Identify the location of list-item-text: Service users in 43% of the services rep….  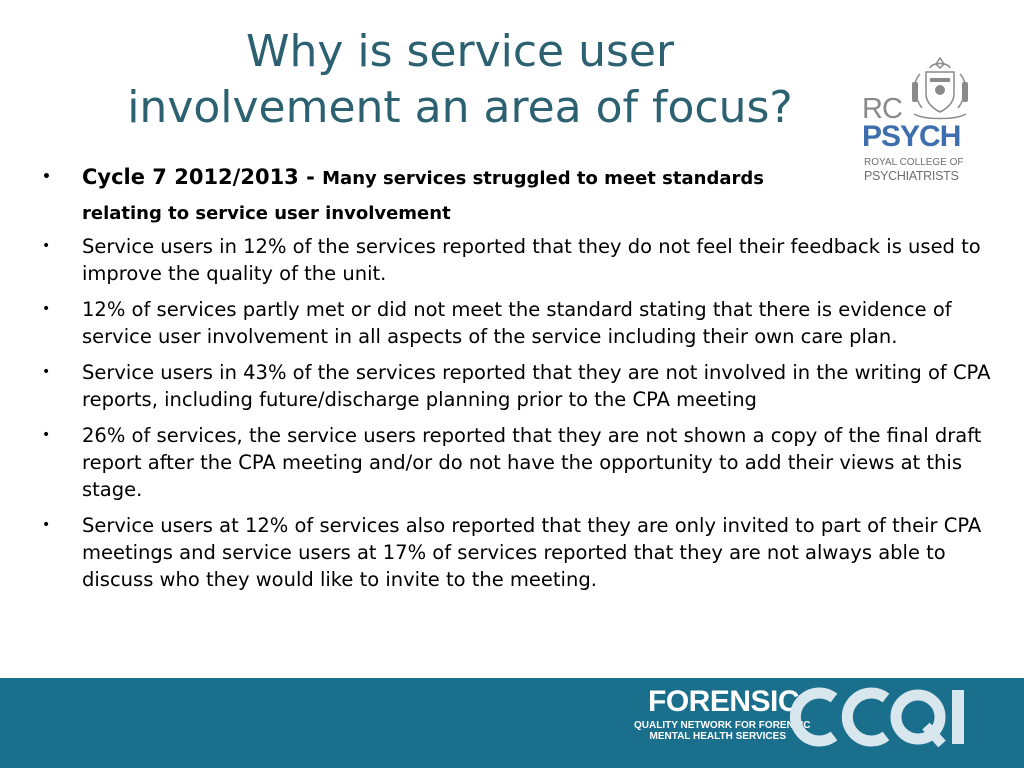
(536, 386).